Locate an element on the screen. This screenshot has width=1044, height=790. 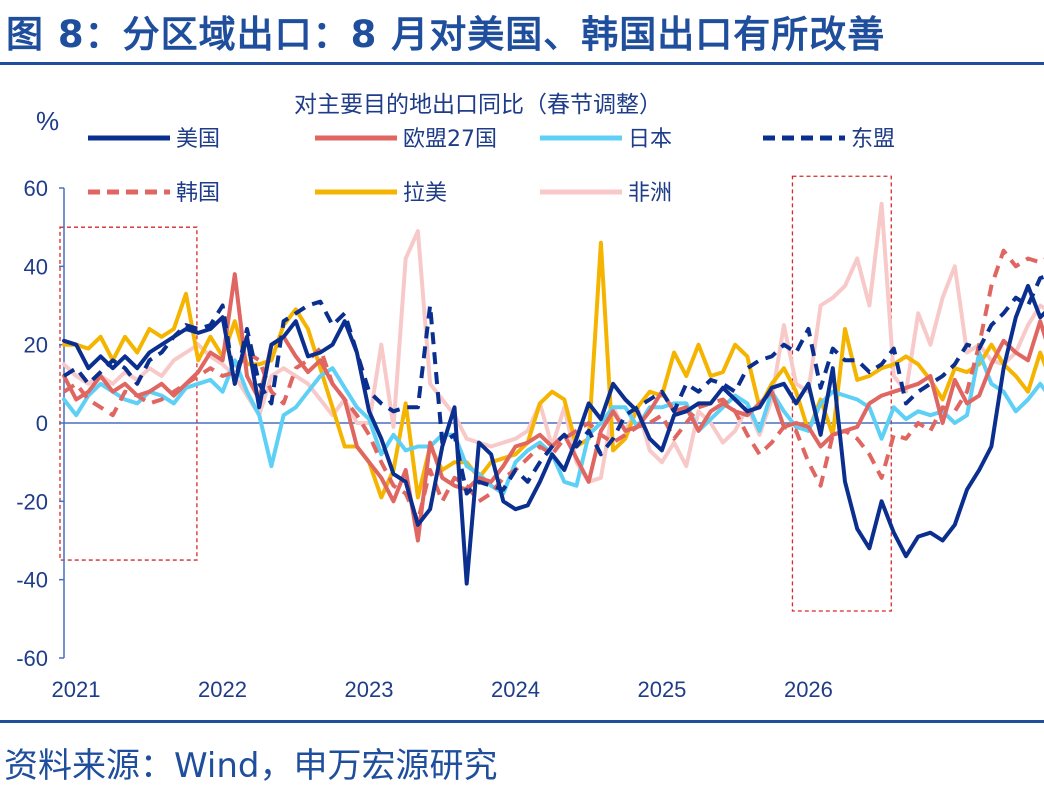
legend-label-3: 日本 is located at coordinates (650, 139).